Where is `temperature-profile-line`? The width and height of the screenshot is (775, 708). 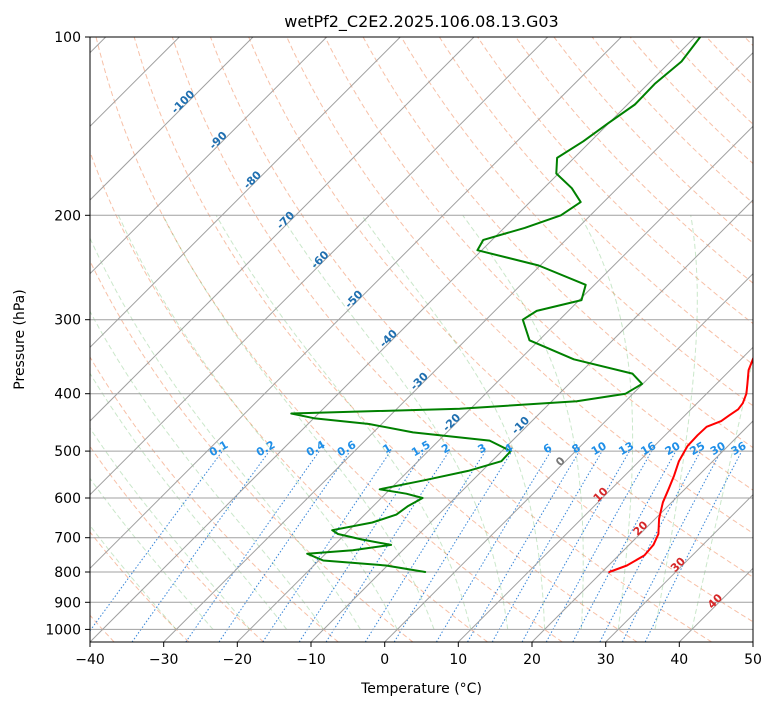 temperature-profile-line is located at coordinates (680, 464).